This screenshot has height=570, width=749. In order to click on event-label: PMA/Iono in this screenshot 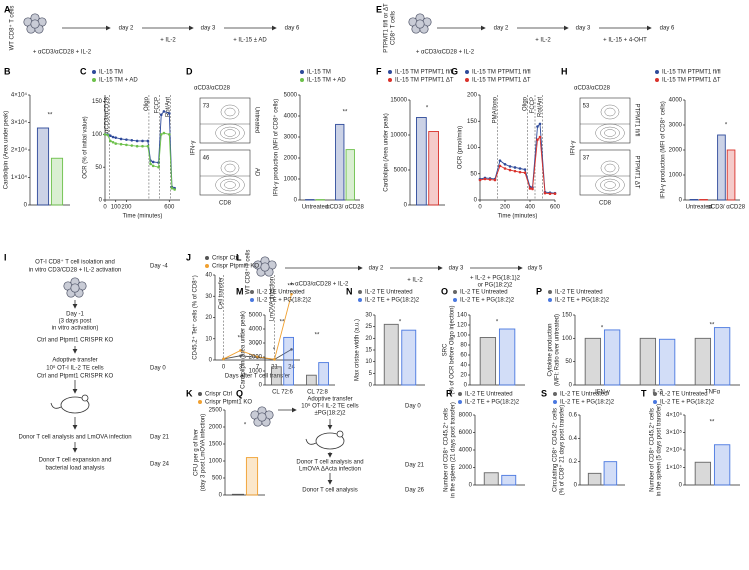, I will do `click(496, 109)`.